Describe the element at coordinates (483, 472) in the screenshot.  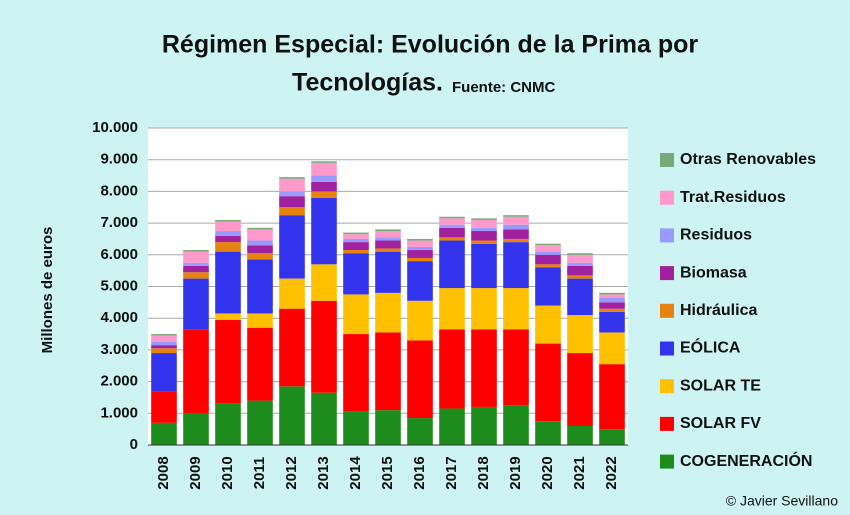
I see `x-tick-label: 2018` at that location.